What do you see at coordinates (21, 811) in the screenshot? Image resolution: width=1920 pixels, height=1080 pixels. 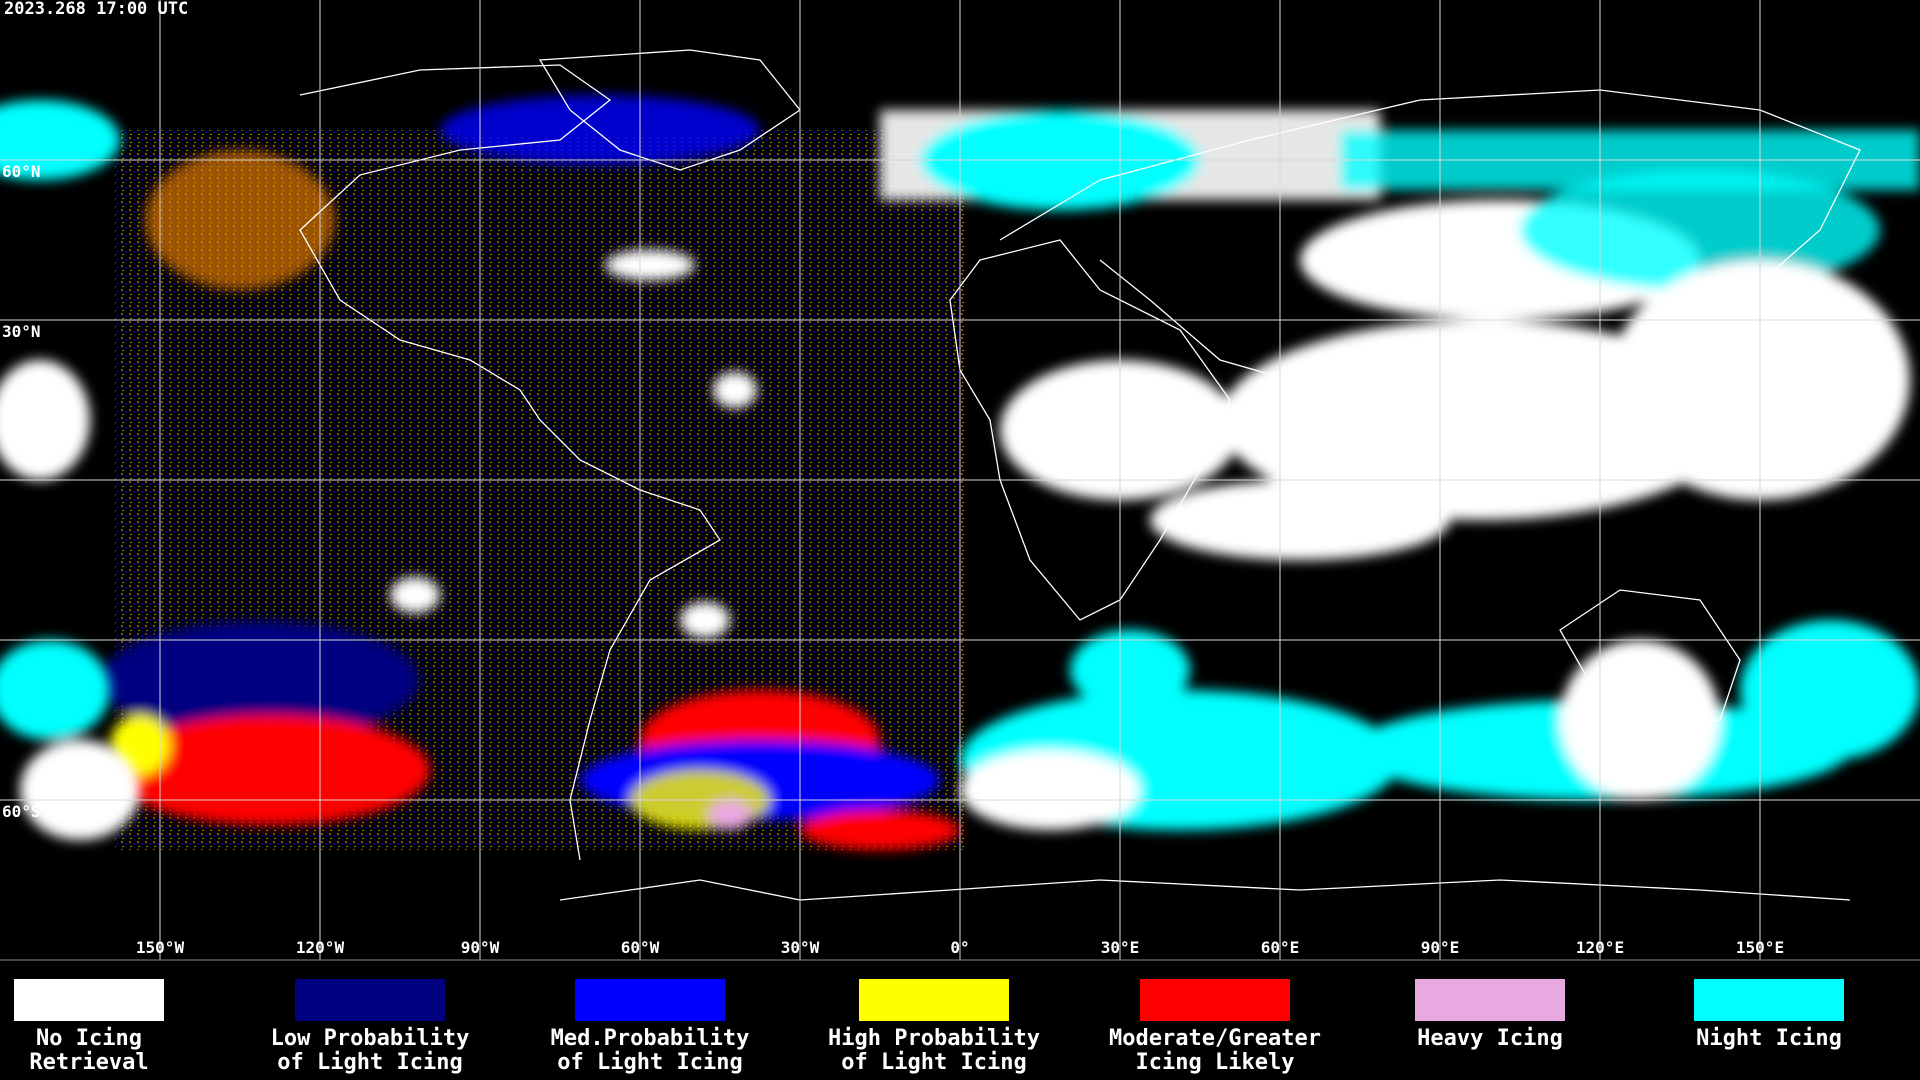 I see `latitude-label: 60°S` at bounding box center [21, 811].